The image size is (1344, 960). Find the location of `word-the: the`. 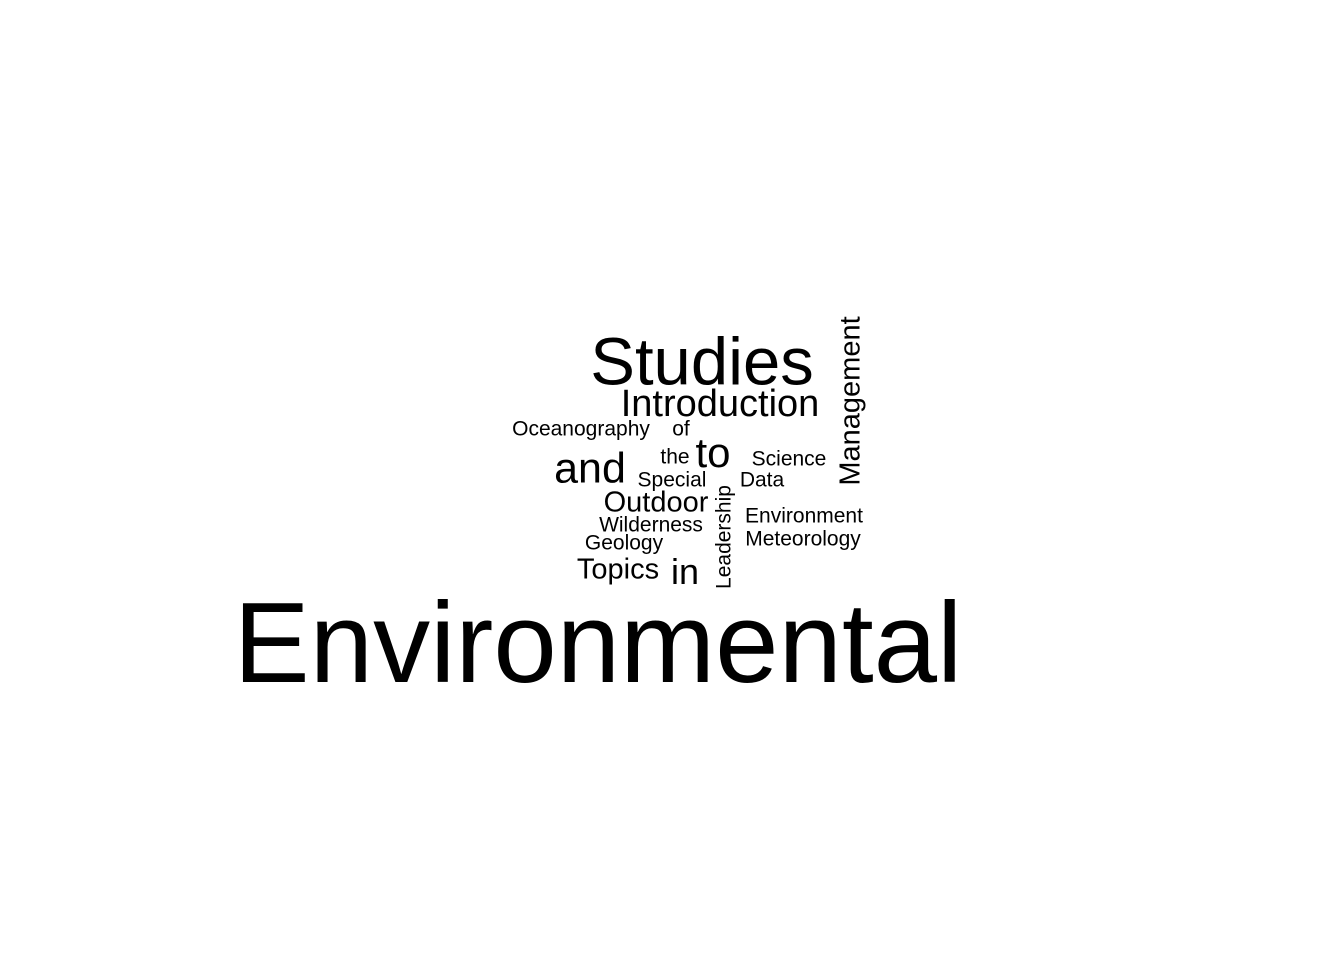

word-the: the is located at coordinates (675, 457).